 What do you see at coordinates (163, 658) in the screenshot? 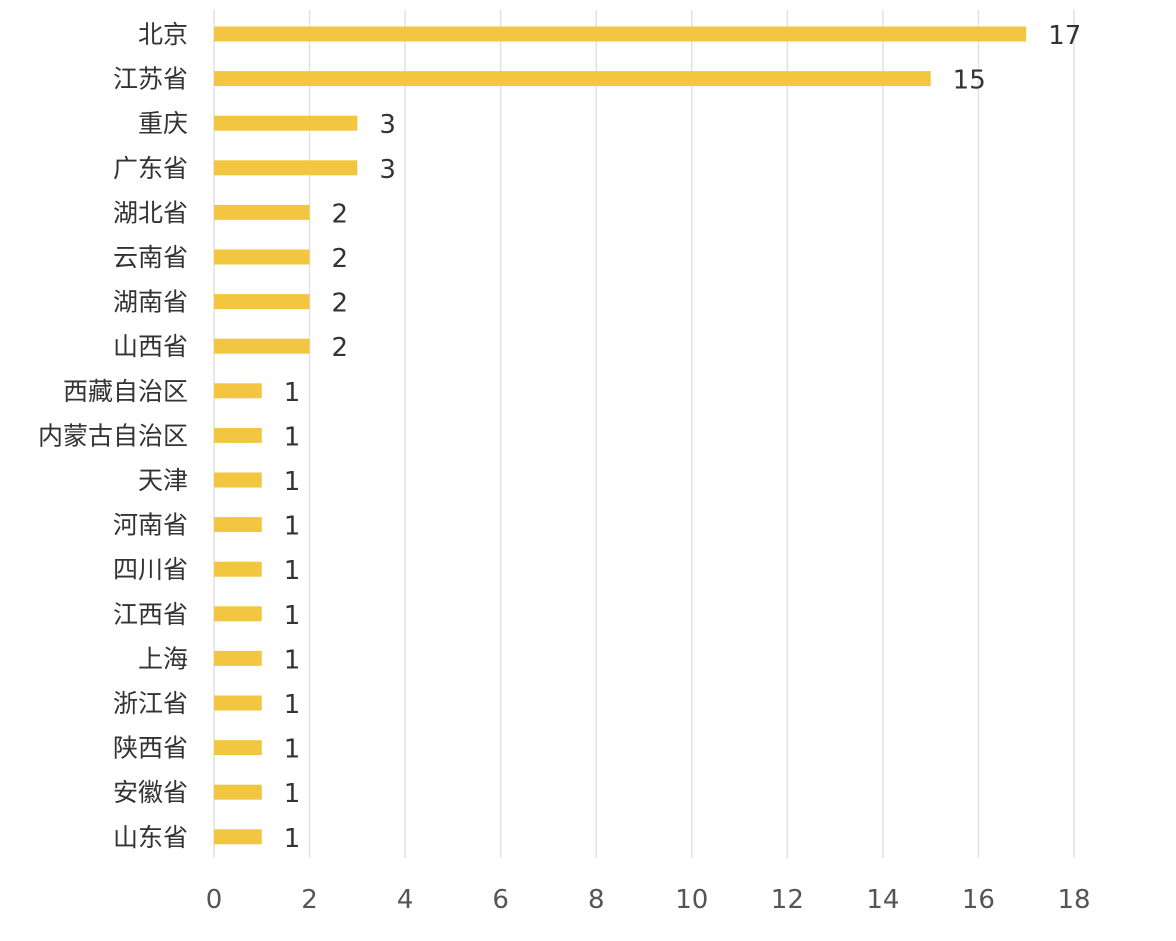
I see `category-label: 上海` at bounding box center [163, 658].